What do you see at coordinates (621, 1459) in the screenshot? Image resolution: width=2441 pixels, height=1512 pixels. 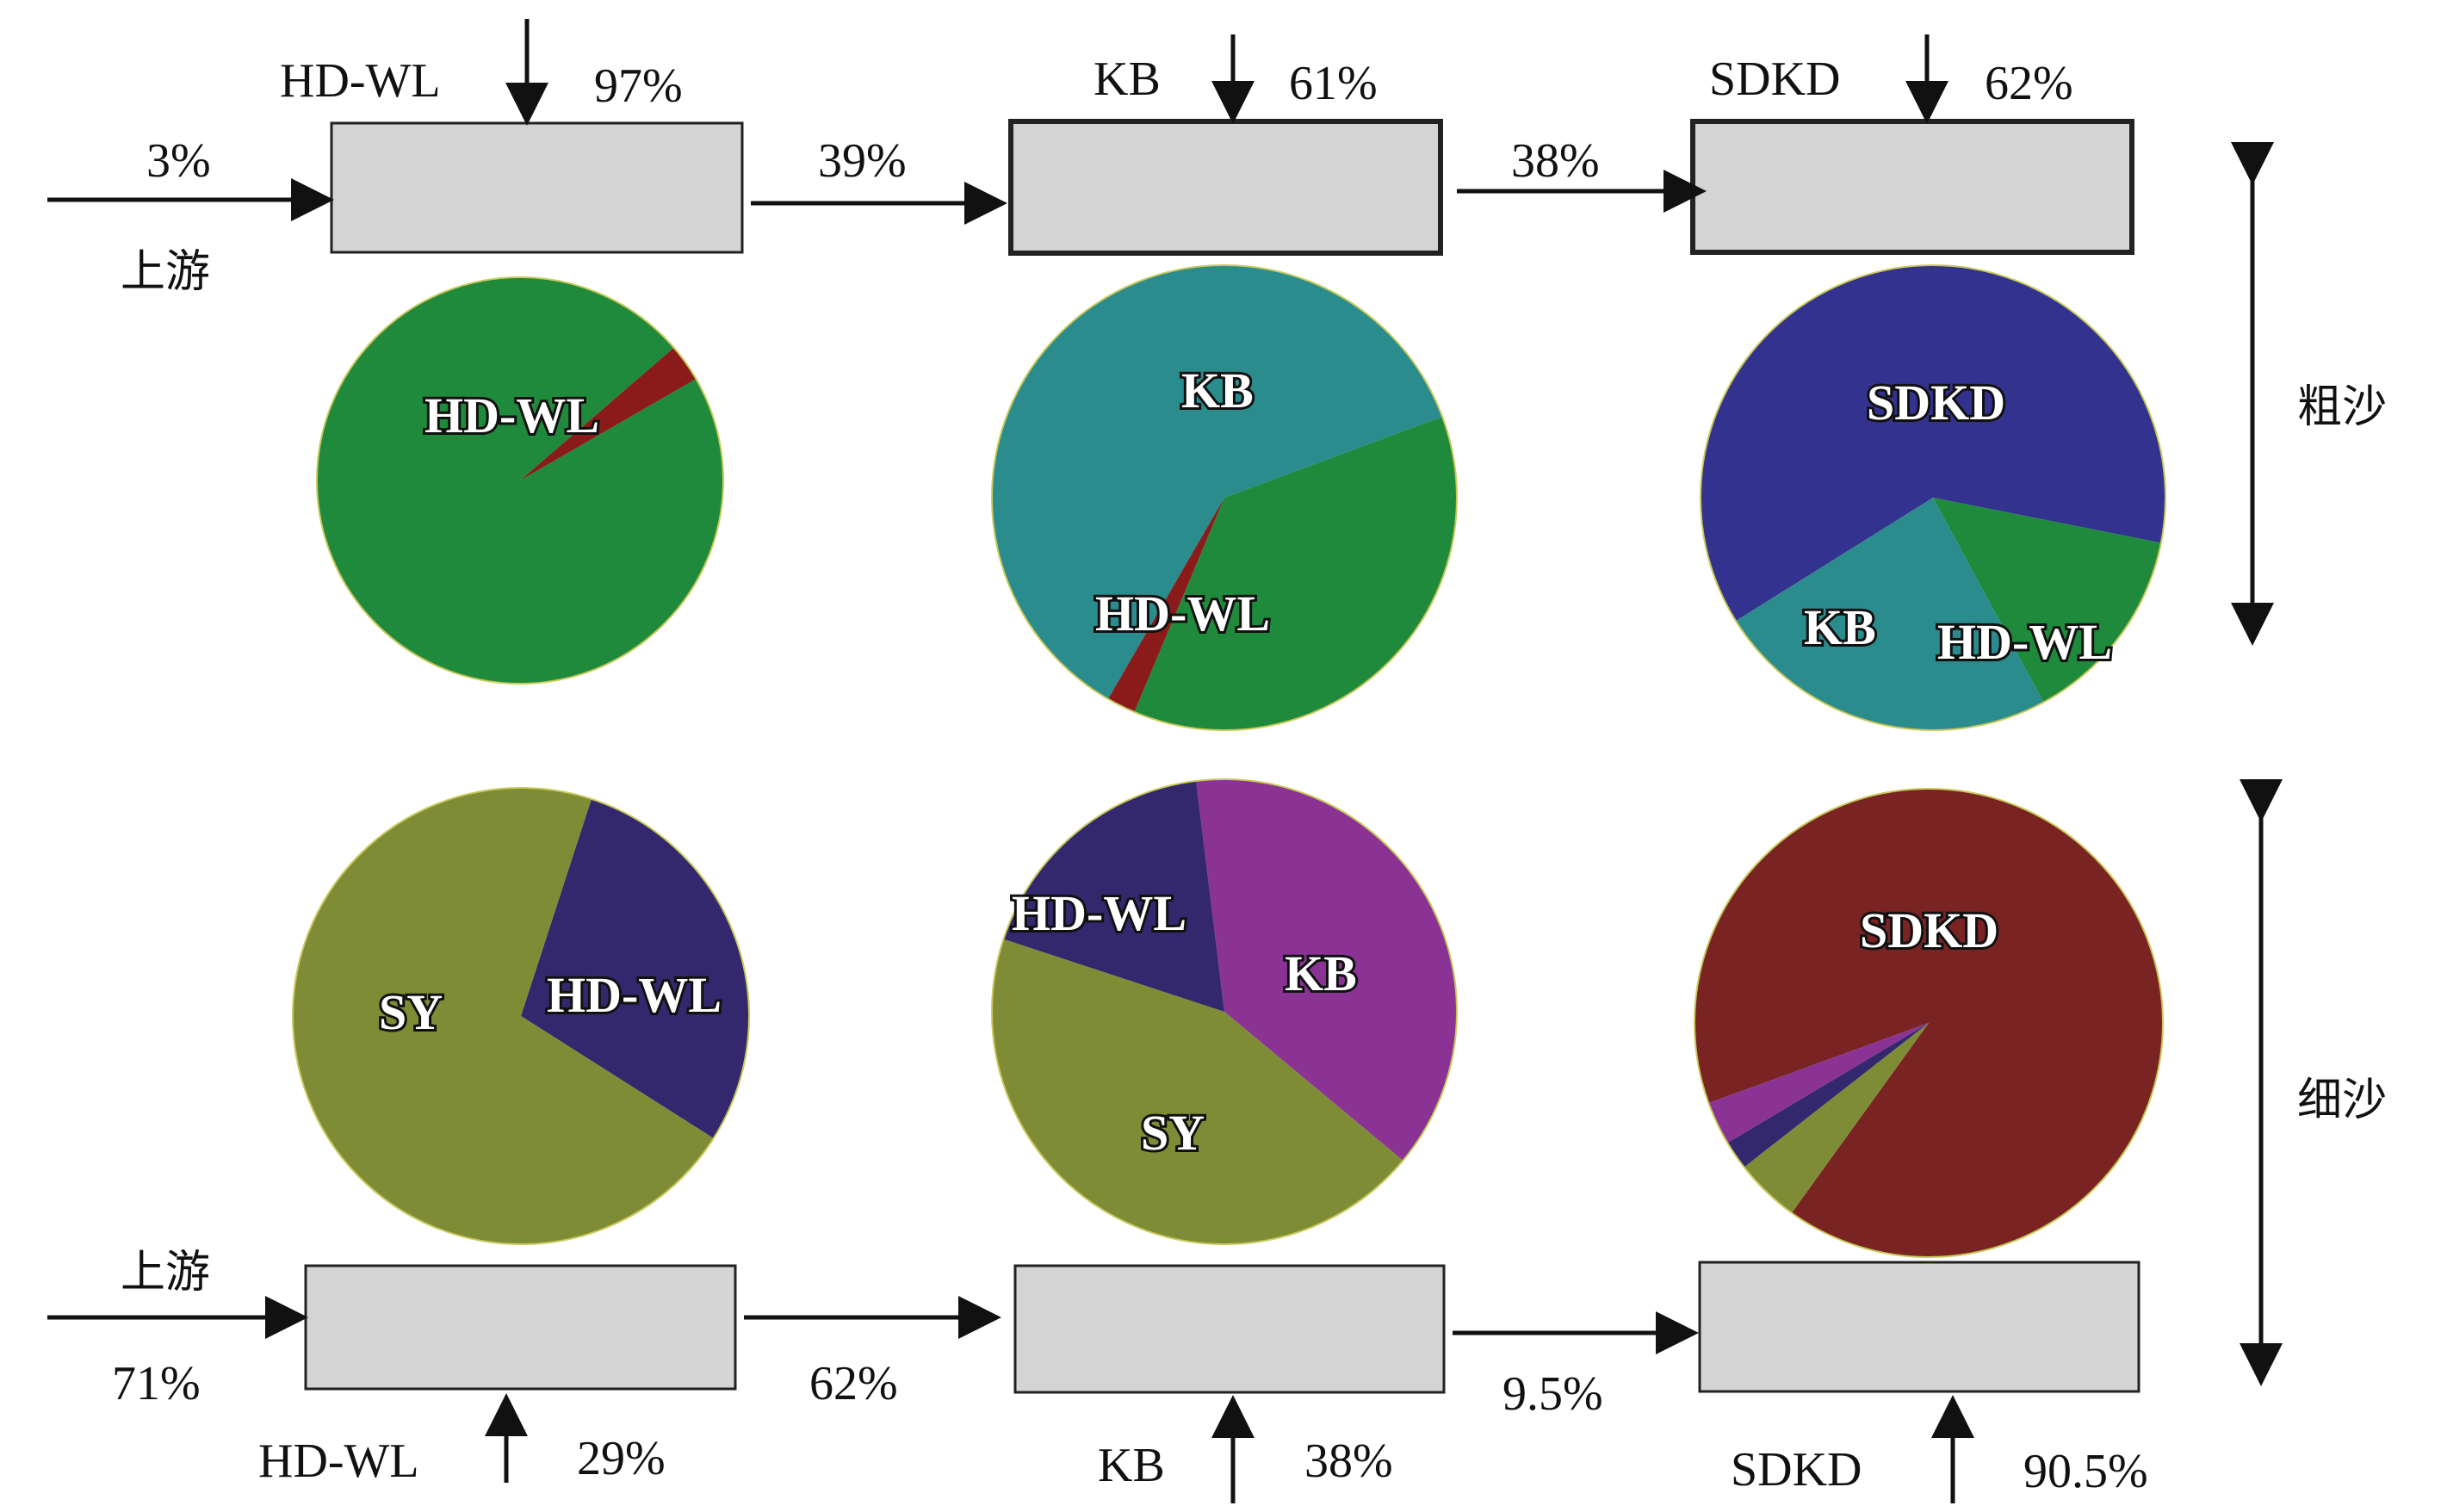 I see `fine-input-pct-hdwl: 29%` at bounding box center [621, 1459].